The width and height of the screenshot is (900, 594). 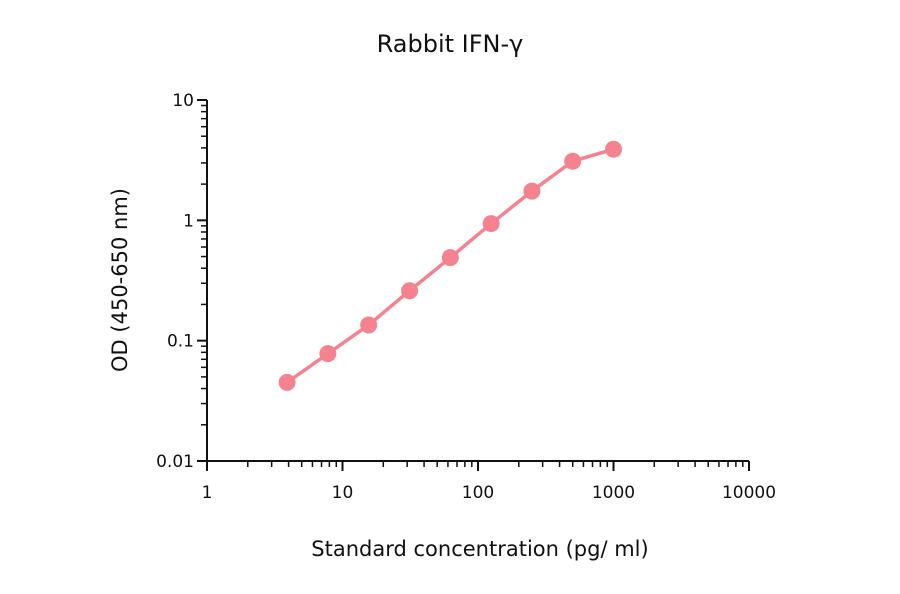 I want to click on x-tick-label: 1, so click(x=207, y=493).